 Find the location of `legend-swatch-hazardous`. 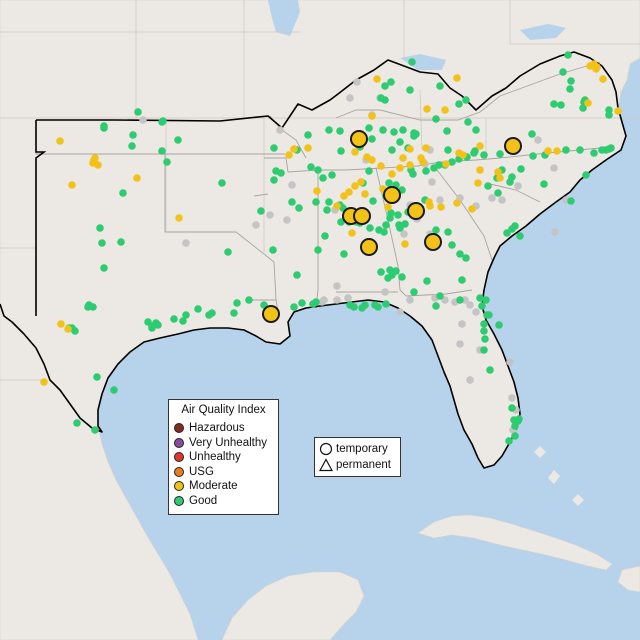

legend-swatch-hazardous is located at coordinates (179, 428).